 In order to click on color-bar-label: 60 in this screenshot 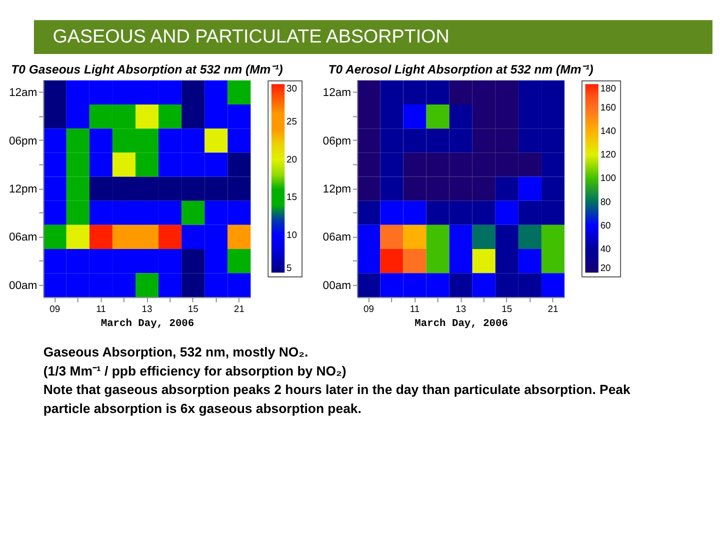, I will do `click(605, 224)`.